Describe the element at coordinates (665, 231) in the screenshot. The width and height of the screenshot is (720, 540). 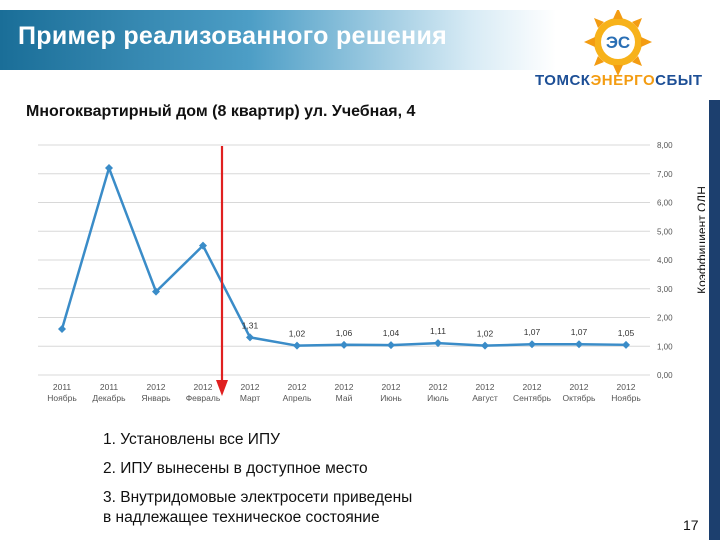
I see `y-tick-label: 5,00` at that location.